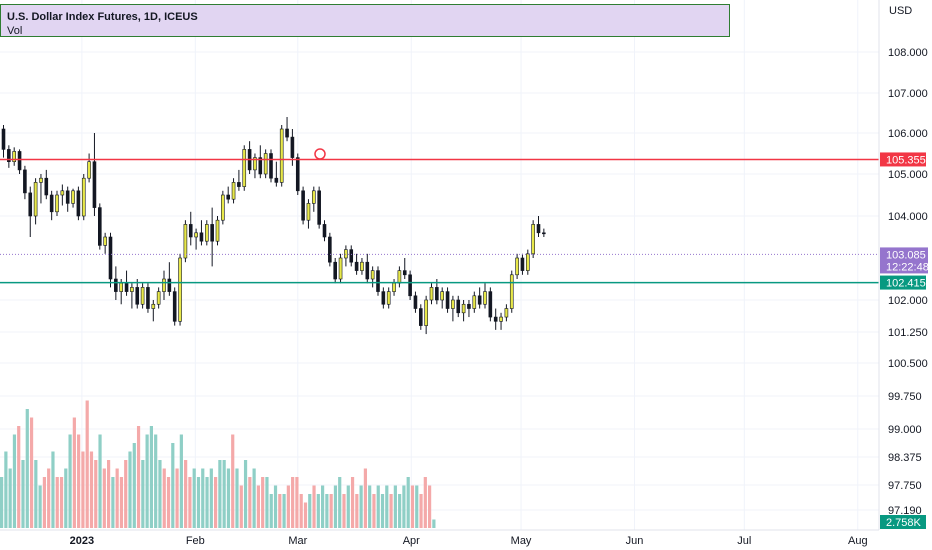  I want to click on volume-legend-label: Vol, so click(14, 31).